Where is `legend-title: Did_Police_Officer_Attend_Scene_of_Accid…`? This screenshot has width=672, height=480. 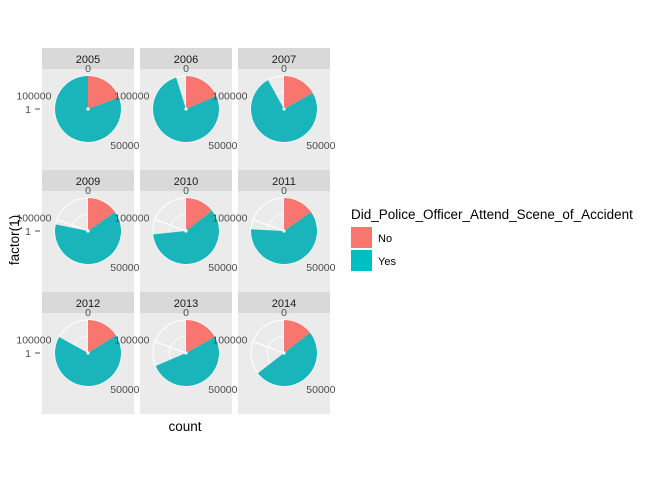
legend-title: Did_Police_Officer_Attend_Scene_of_Accid… is located at coordinates (492, 214).